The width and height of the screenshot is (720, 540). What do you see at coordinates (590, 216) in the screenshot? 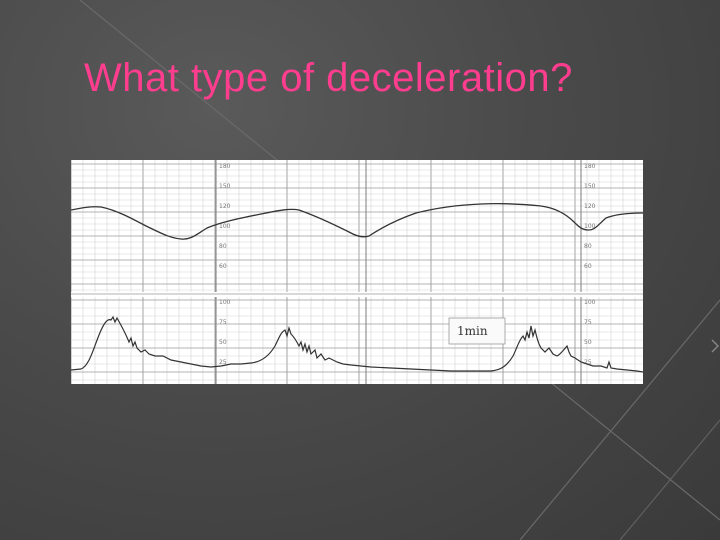
I see `fhr-scale-right: 180 150 120 100 80 60` at bounding box center [590, 216].